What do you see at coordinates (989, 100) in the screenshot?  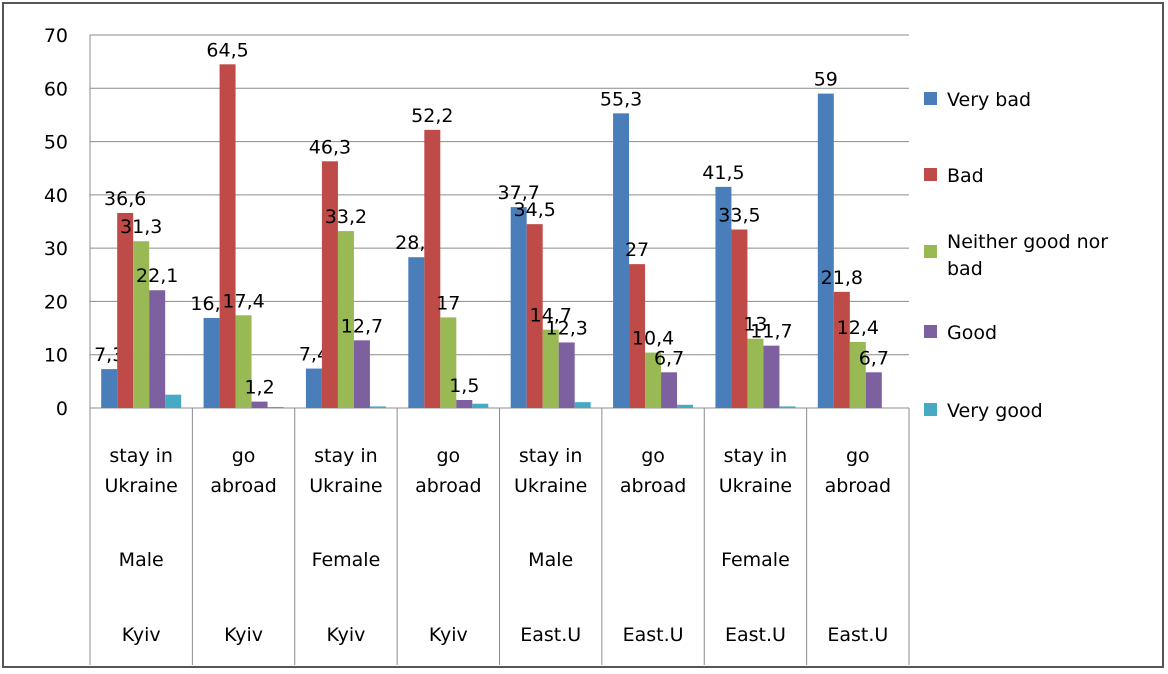 I see `legend-label: Very bad` at bounding box center [989, 100].